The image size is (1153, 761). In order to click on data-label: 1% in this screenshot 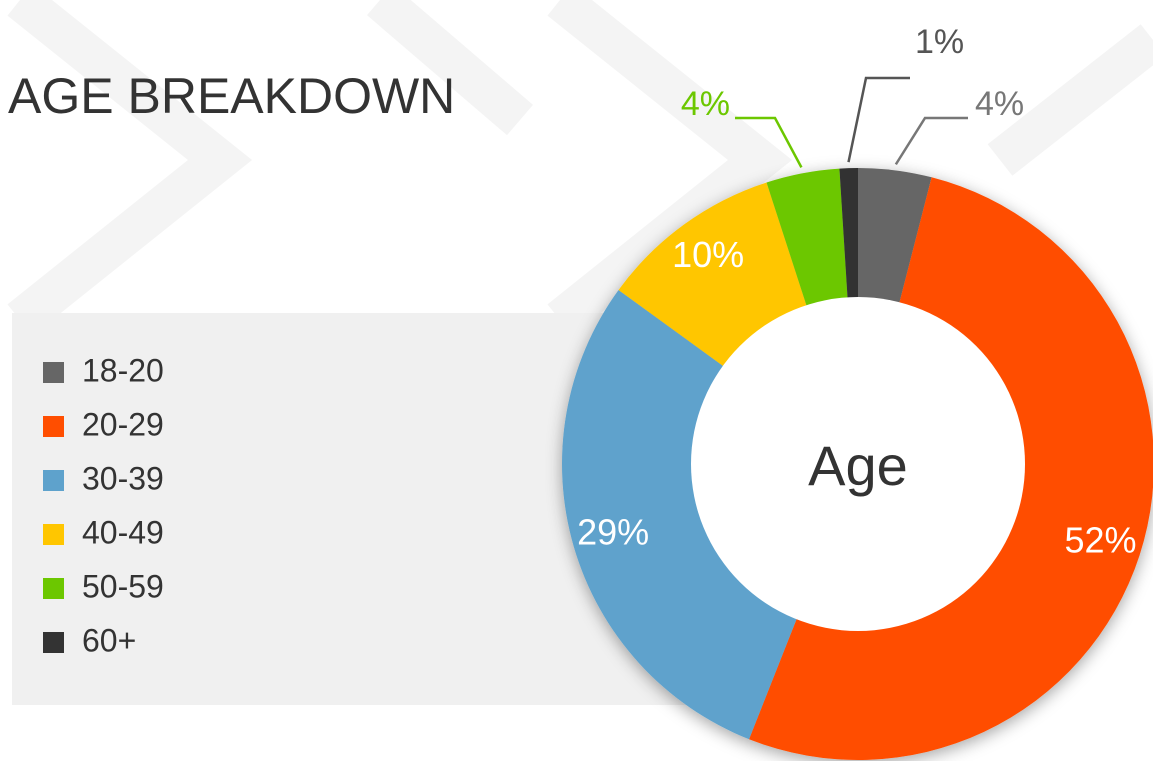, I will do `click(939, 42)`.